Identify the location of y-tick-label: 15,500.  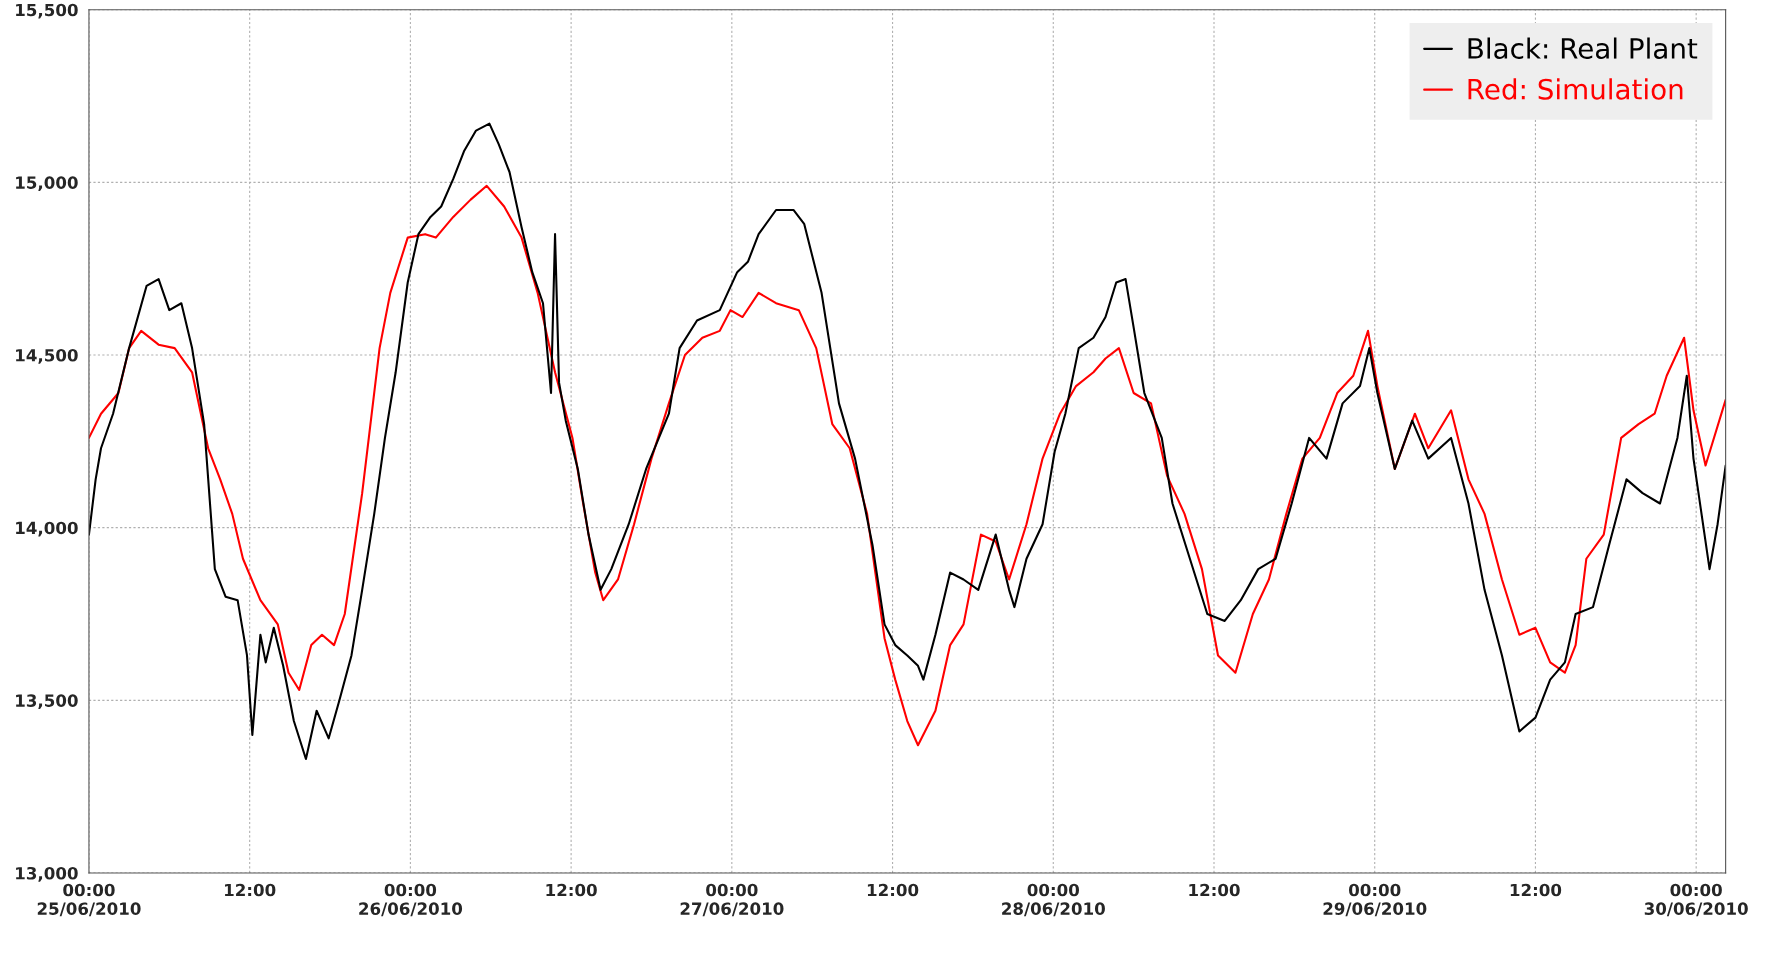
(47, 11).